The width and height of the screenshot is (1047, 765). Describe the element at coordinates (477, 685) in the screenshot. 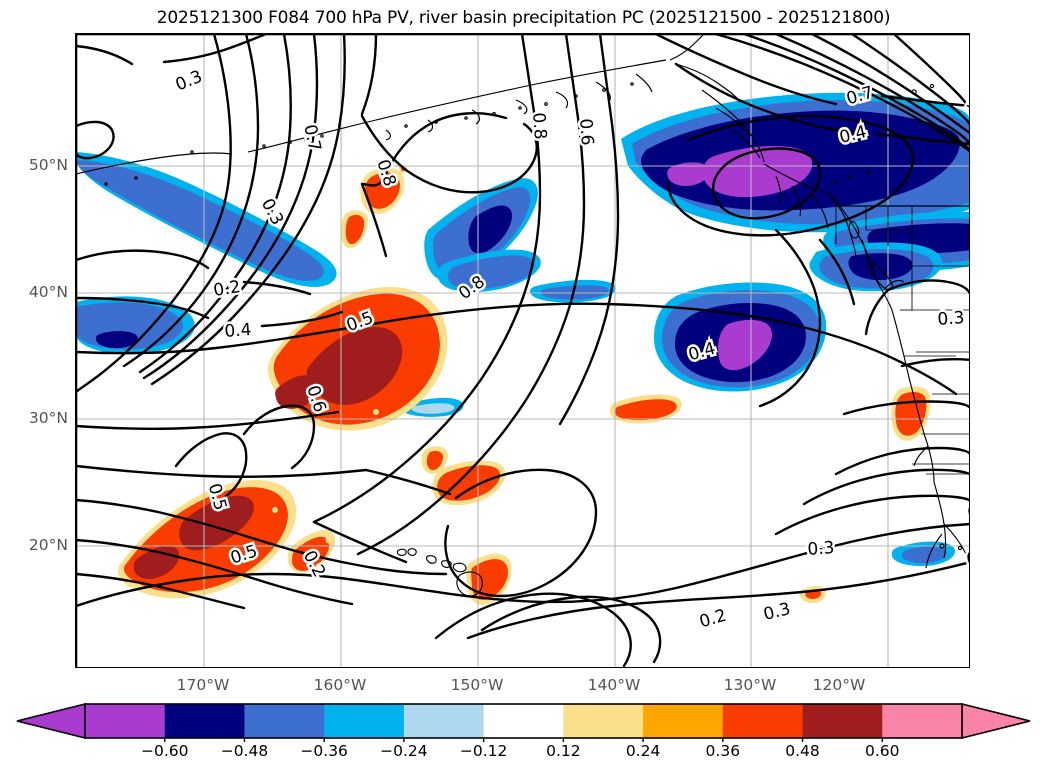

I see `x-tick-label: 150°W` at that location.